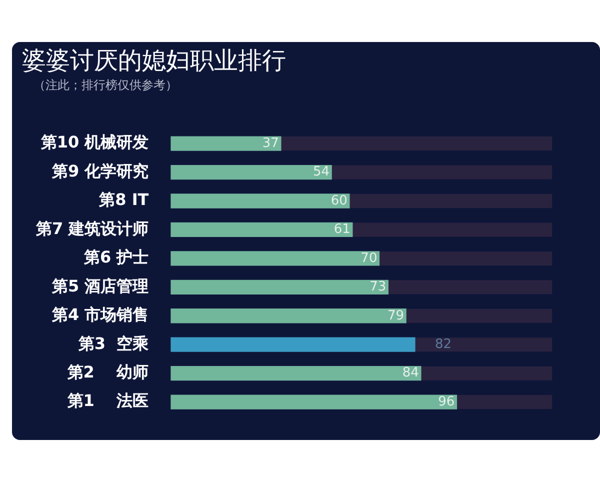 Image resolution: width=600 pixels, height=480 pixels. Describe the element at coordinates (100, 170) in the screenshot. I see `y-tick-label: 第9 化学研究` at that location.